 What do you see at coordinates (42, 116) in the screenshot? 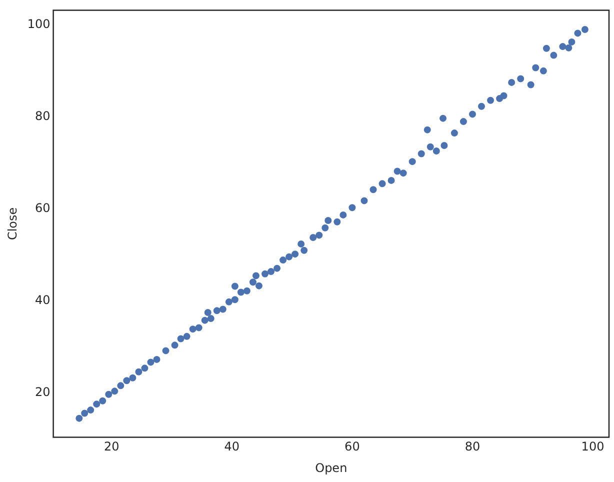
I see `y-tick-label: 80` at bounding box center [42, 116].